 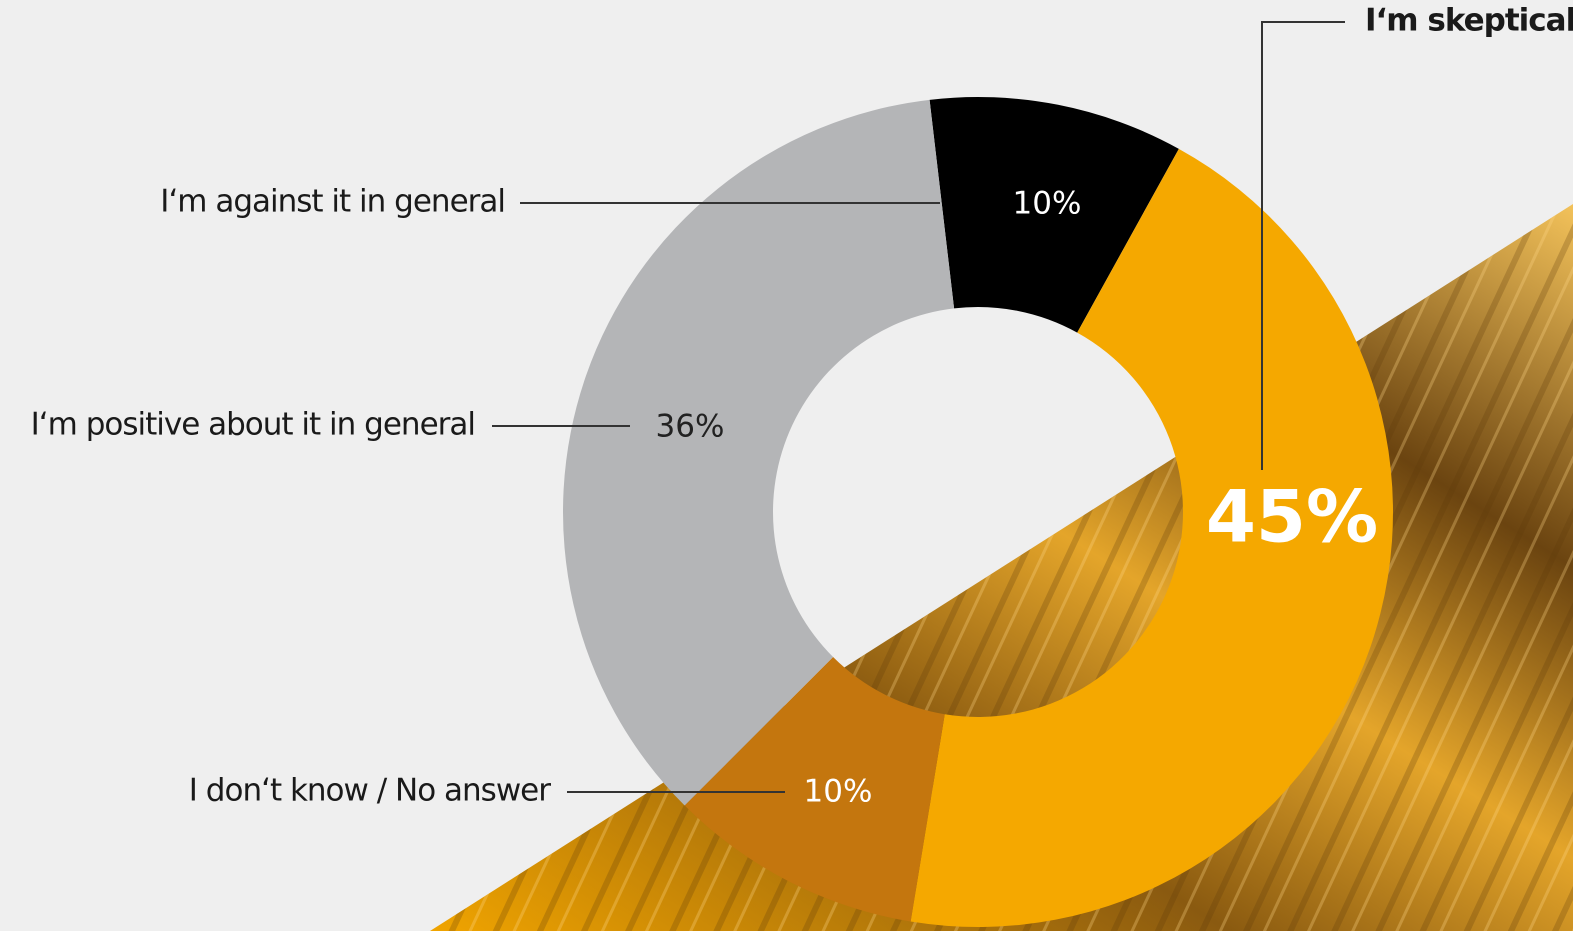 What do you see at coordinates (1303, 245) in the screenshot?
I see `leader-line` at bounding box center [1303, 245].